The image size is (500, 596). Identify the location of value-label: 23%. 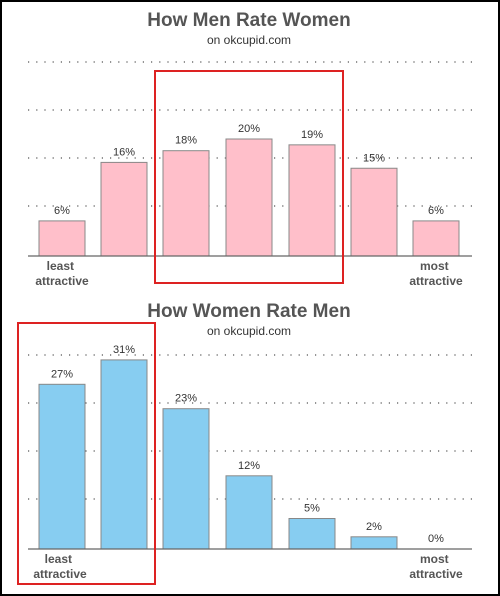
(186, 399).